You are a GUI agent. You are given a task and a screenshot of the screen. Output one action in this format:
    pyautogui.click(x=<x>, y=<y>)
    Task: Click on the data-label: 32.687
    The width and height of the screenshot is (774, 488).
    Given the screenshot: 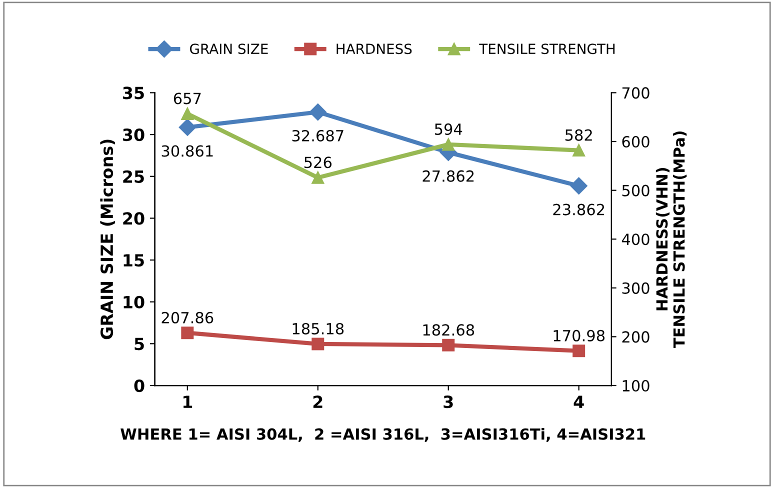 What is the action you would take?
    pyautogui.click(x=318, y=136)
    